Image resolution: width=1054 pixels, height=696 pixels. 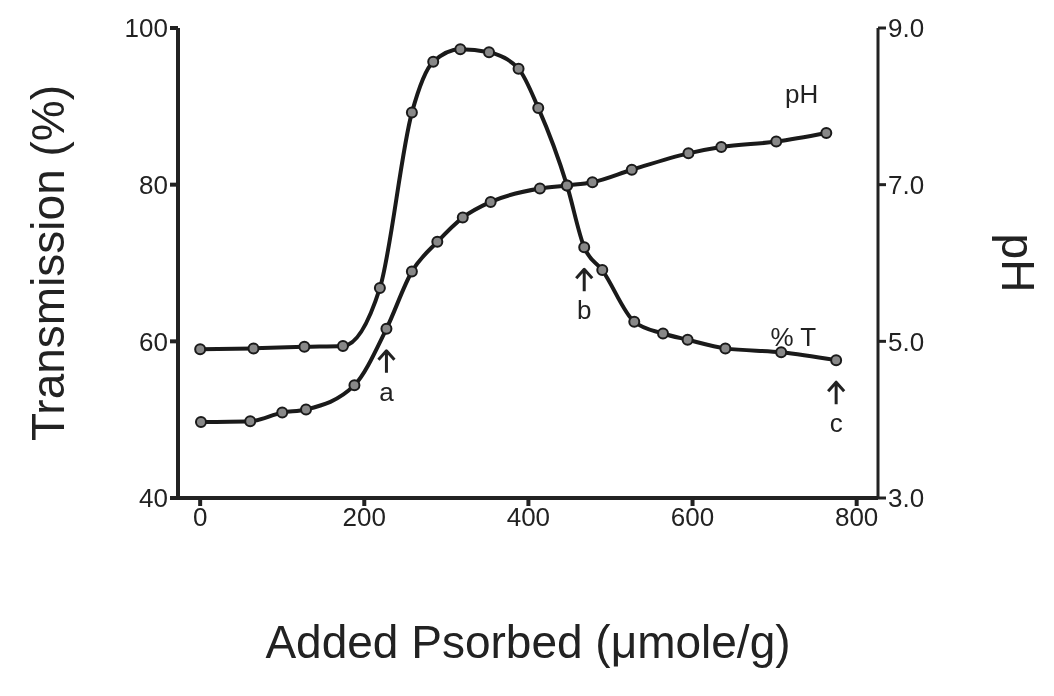 I want to click on y-axis-title: Transmission (%), so click(x=48, y=263).